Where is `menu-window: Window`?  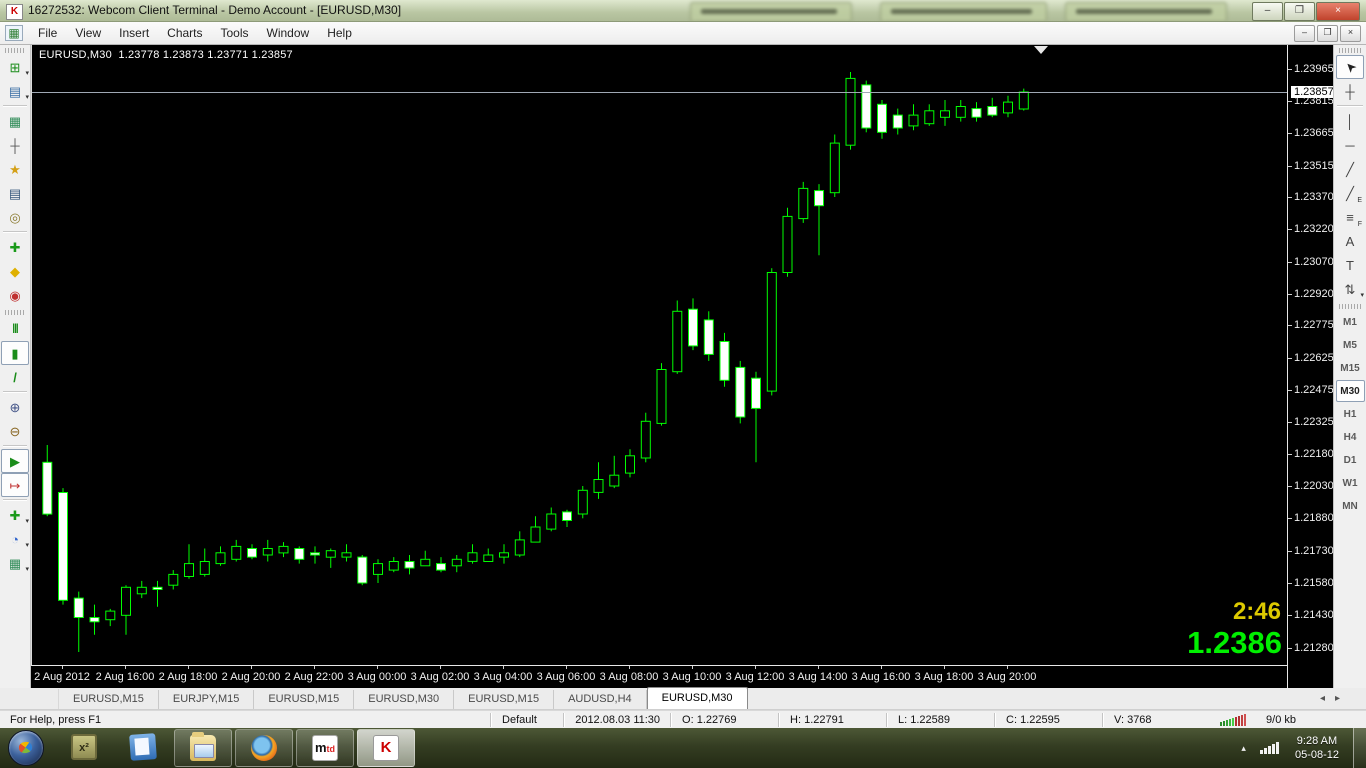
menu-window: Window is located at coordinates (288, 33).